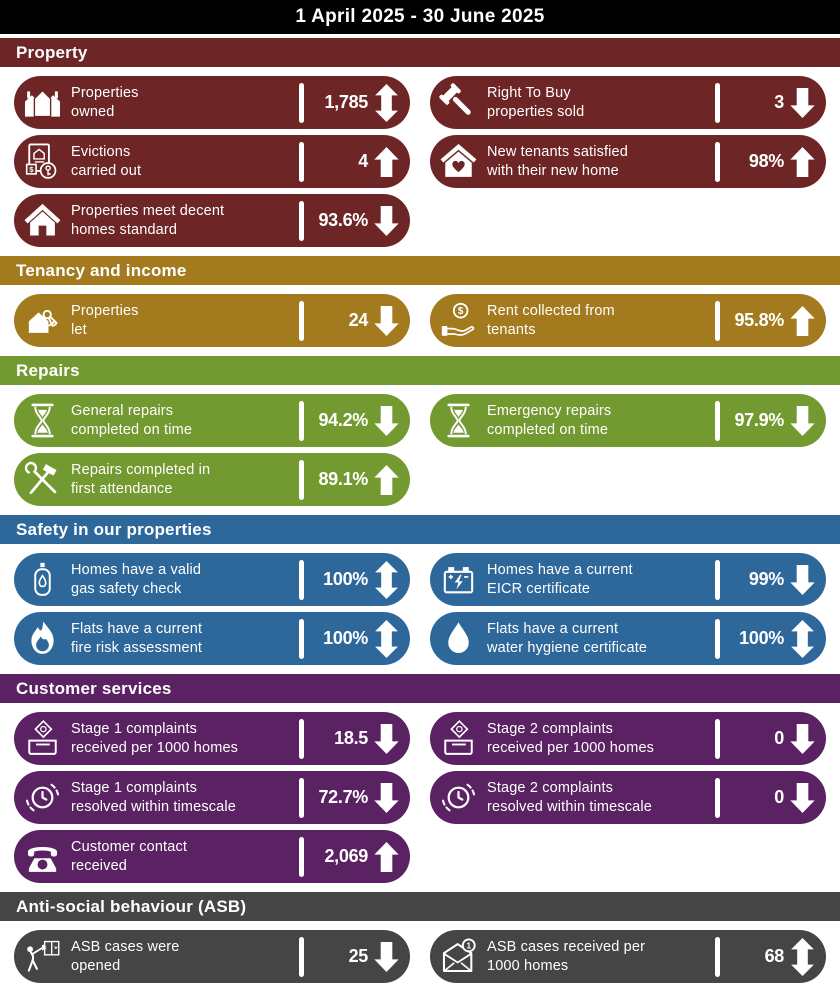 The height and width of the screenshot is (1000, 840). What do you see at coordinates (125, 956) in the screenshot?
I see `stat-label: ASB cases were opened` at bounding box center [125, 956].